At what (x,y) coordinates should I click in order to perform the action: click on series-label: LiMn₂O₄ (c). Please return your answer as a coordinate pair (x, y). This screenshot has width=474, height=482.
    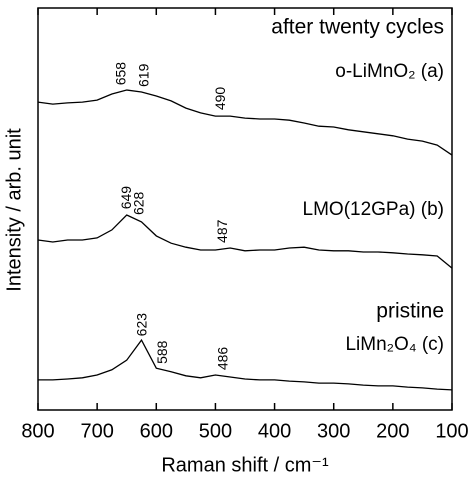
    Looking at the image, I should click on (394, 344).